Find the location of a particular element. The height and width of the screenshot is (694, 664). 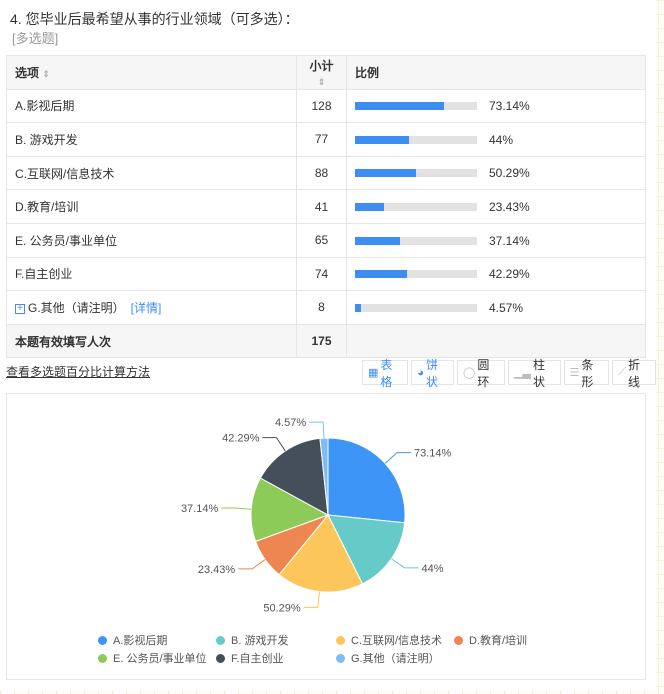

table-row: E. 公务员/事业单位 65 37.14% is located at coordinates (326, 240).